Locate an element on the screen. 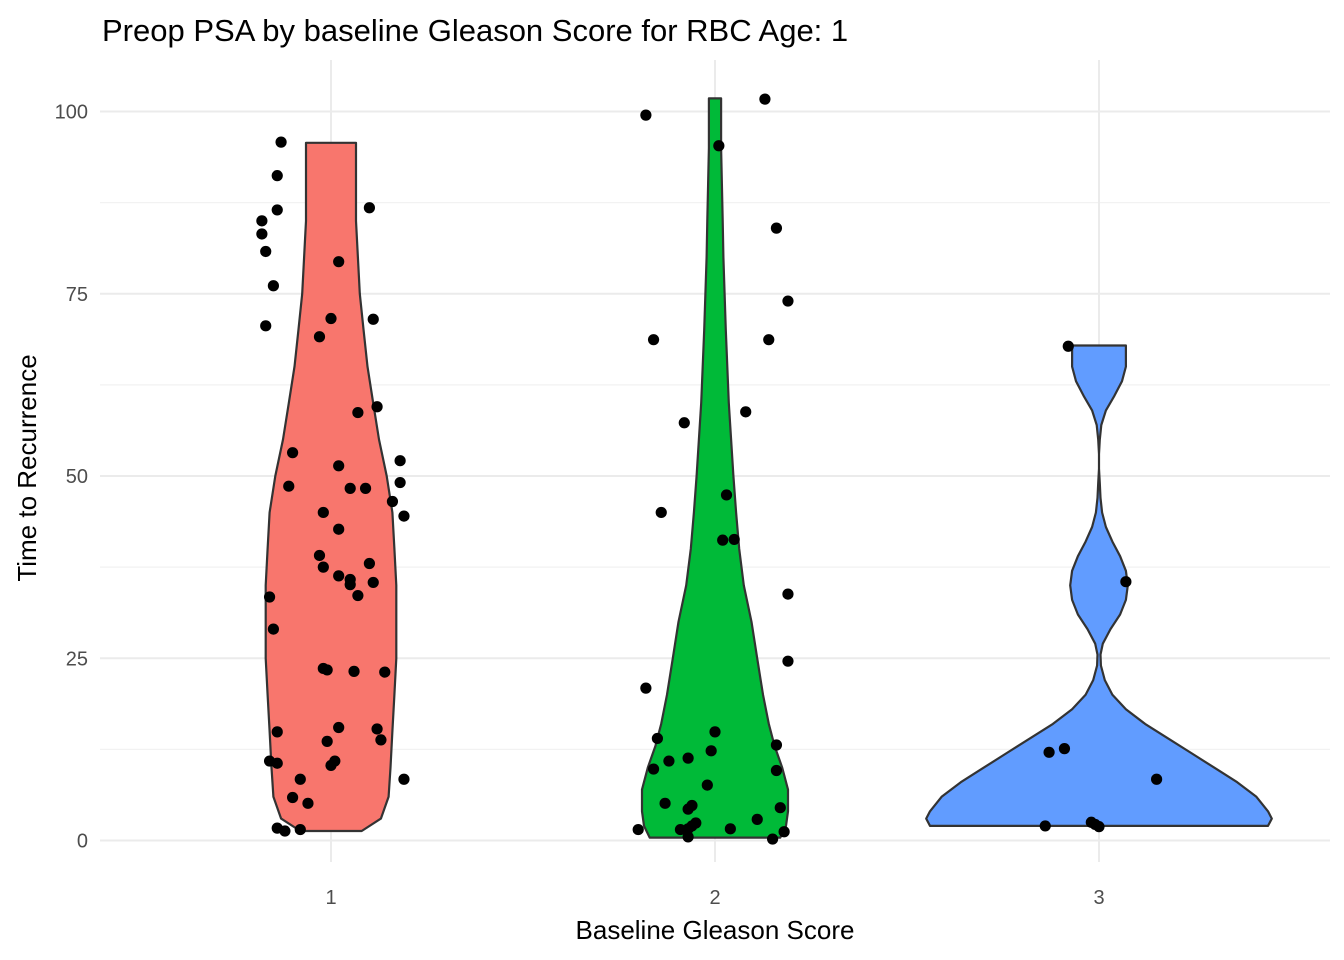  x-axis-ticks: 1 2 3 is located at coordinates (714, 898).